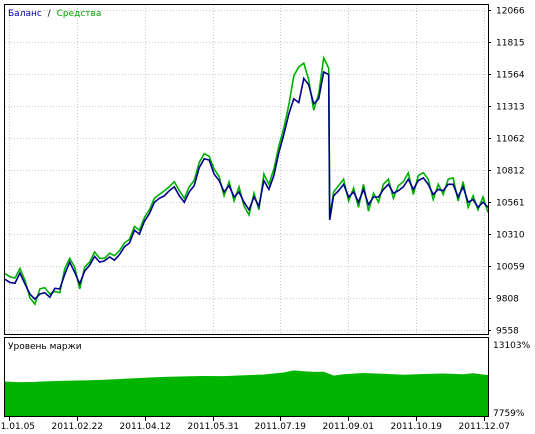 This screenshot has height=434, width=535. Describe the element at coordinates (509, 414) in the screenshot. I see `margin-ytick-bottom: 7759%` at that location.